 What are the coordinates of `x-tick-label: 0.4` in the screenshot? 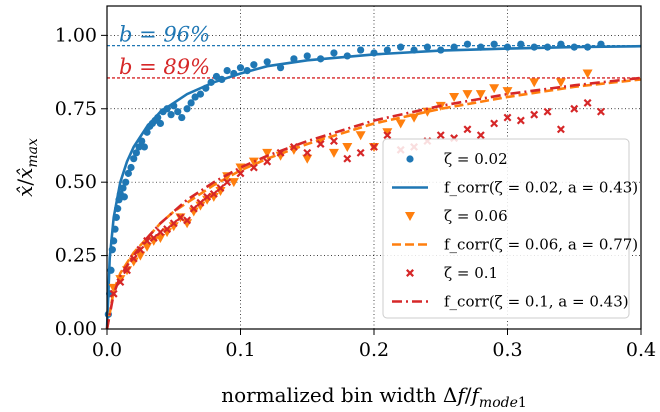 It's located at (641, 350).